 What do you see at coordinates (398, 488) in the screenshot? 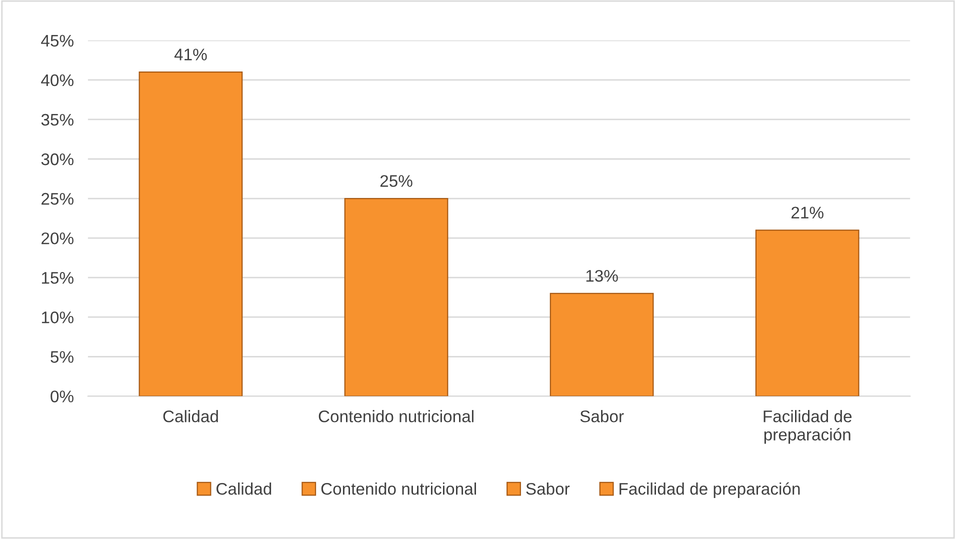
I see `legend-label: Contenido nutricional` at bounding box center [398, 488].